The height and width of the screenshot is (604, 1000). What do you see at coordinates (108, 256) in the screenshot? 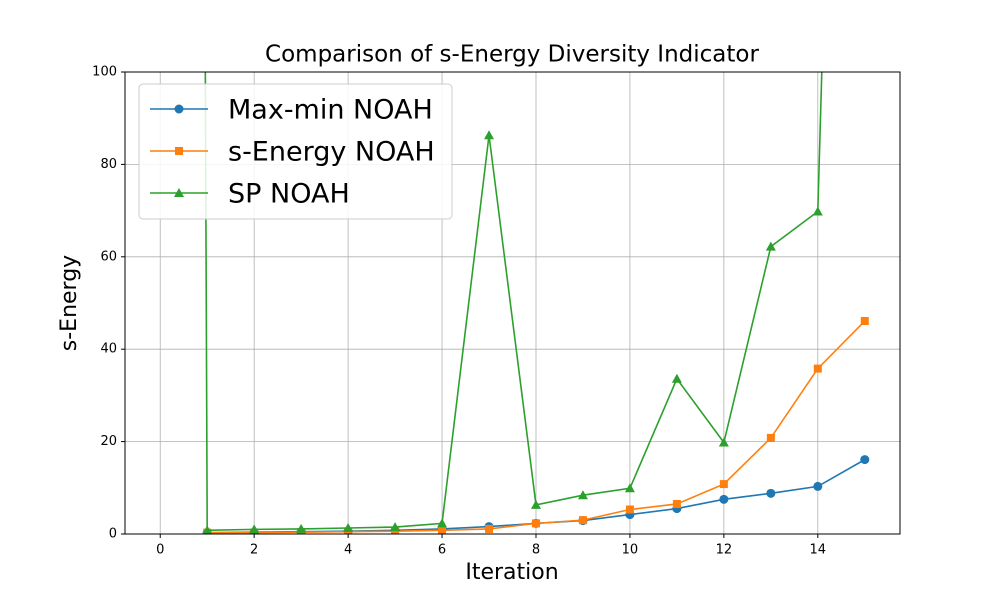
I see `y-tick-label: 60` at bounding box center [108, 256].